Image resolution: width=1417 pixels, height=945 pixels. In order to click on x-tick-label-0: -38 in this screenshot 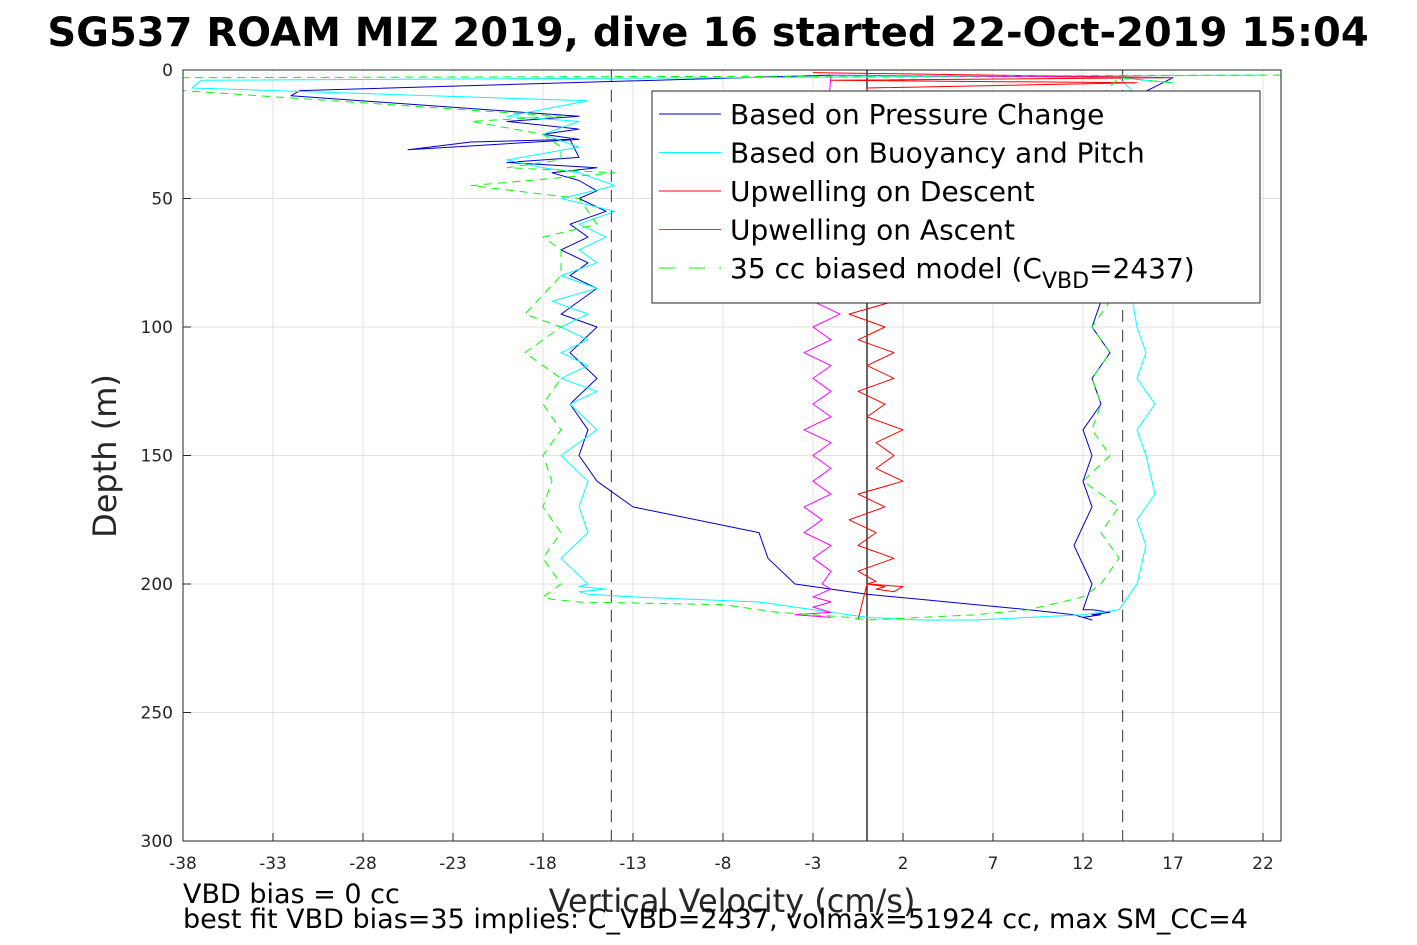, I will do `click(183, 864)`.